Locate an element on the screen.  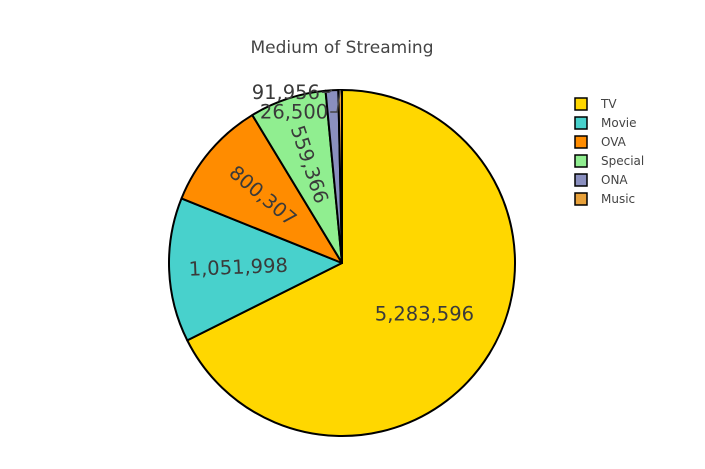
legend-item-special: Special is located at coordinates (609, 161).